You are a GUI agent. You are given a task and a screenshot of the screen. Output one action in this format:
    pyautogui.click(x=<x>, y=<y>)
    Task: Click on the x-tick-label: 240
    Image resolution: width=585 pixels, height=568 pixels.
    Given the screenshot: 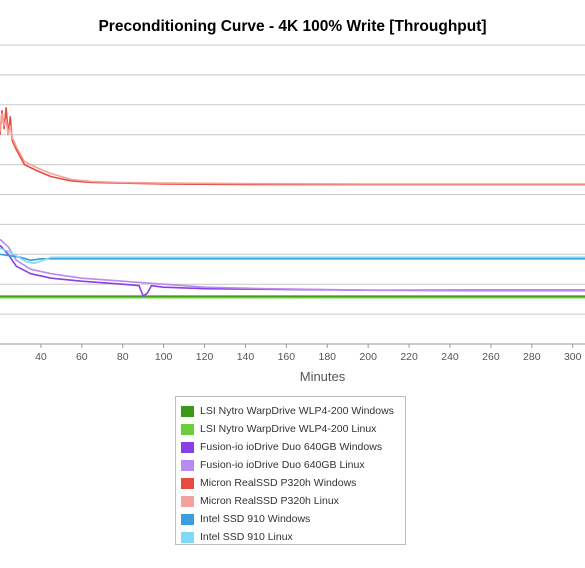 What is the action you would take?
    pyautogui.click(x=450, y=357)
    